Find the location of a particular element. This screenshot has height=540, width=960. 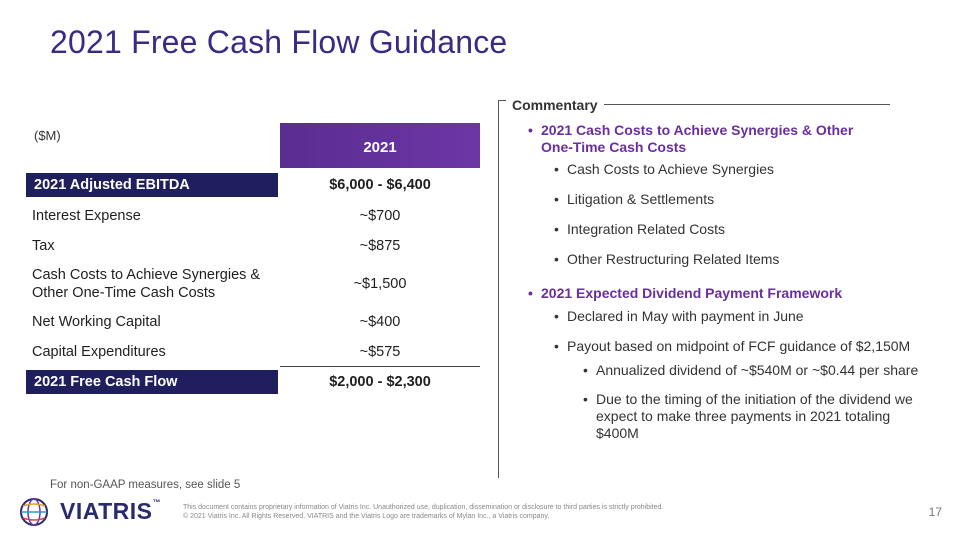

item-text: Declared in May with payment in June is located at coordinates (685, 316).